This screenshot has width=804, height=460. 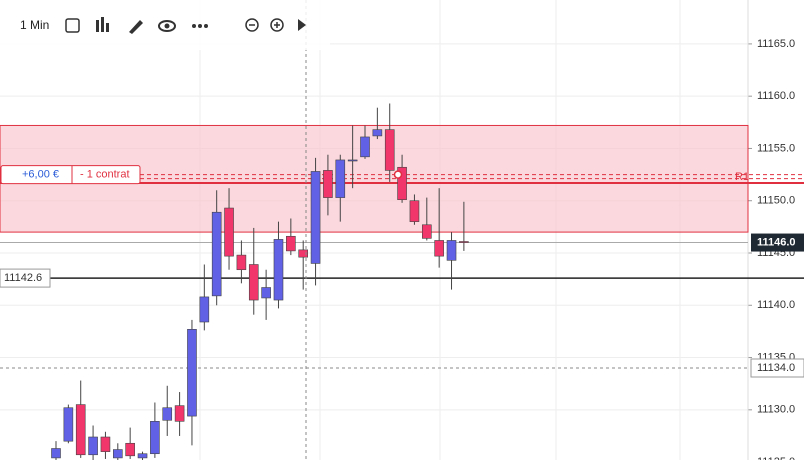 What do you see at coordinates (776, 201) in the screenshot?
I see `y-tick-label: 11150.0` at bounding box center [776, 201].